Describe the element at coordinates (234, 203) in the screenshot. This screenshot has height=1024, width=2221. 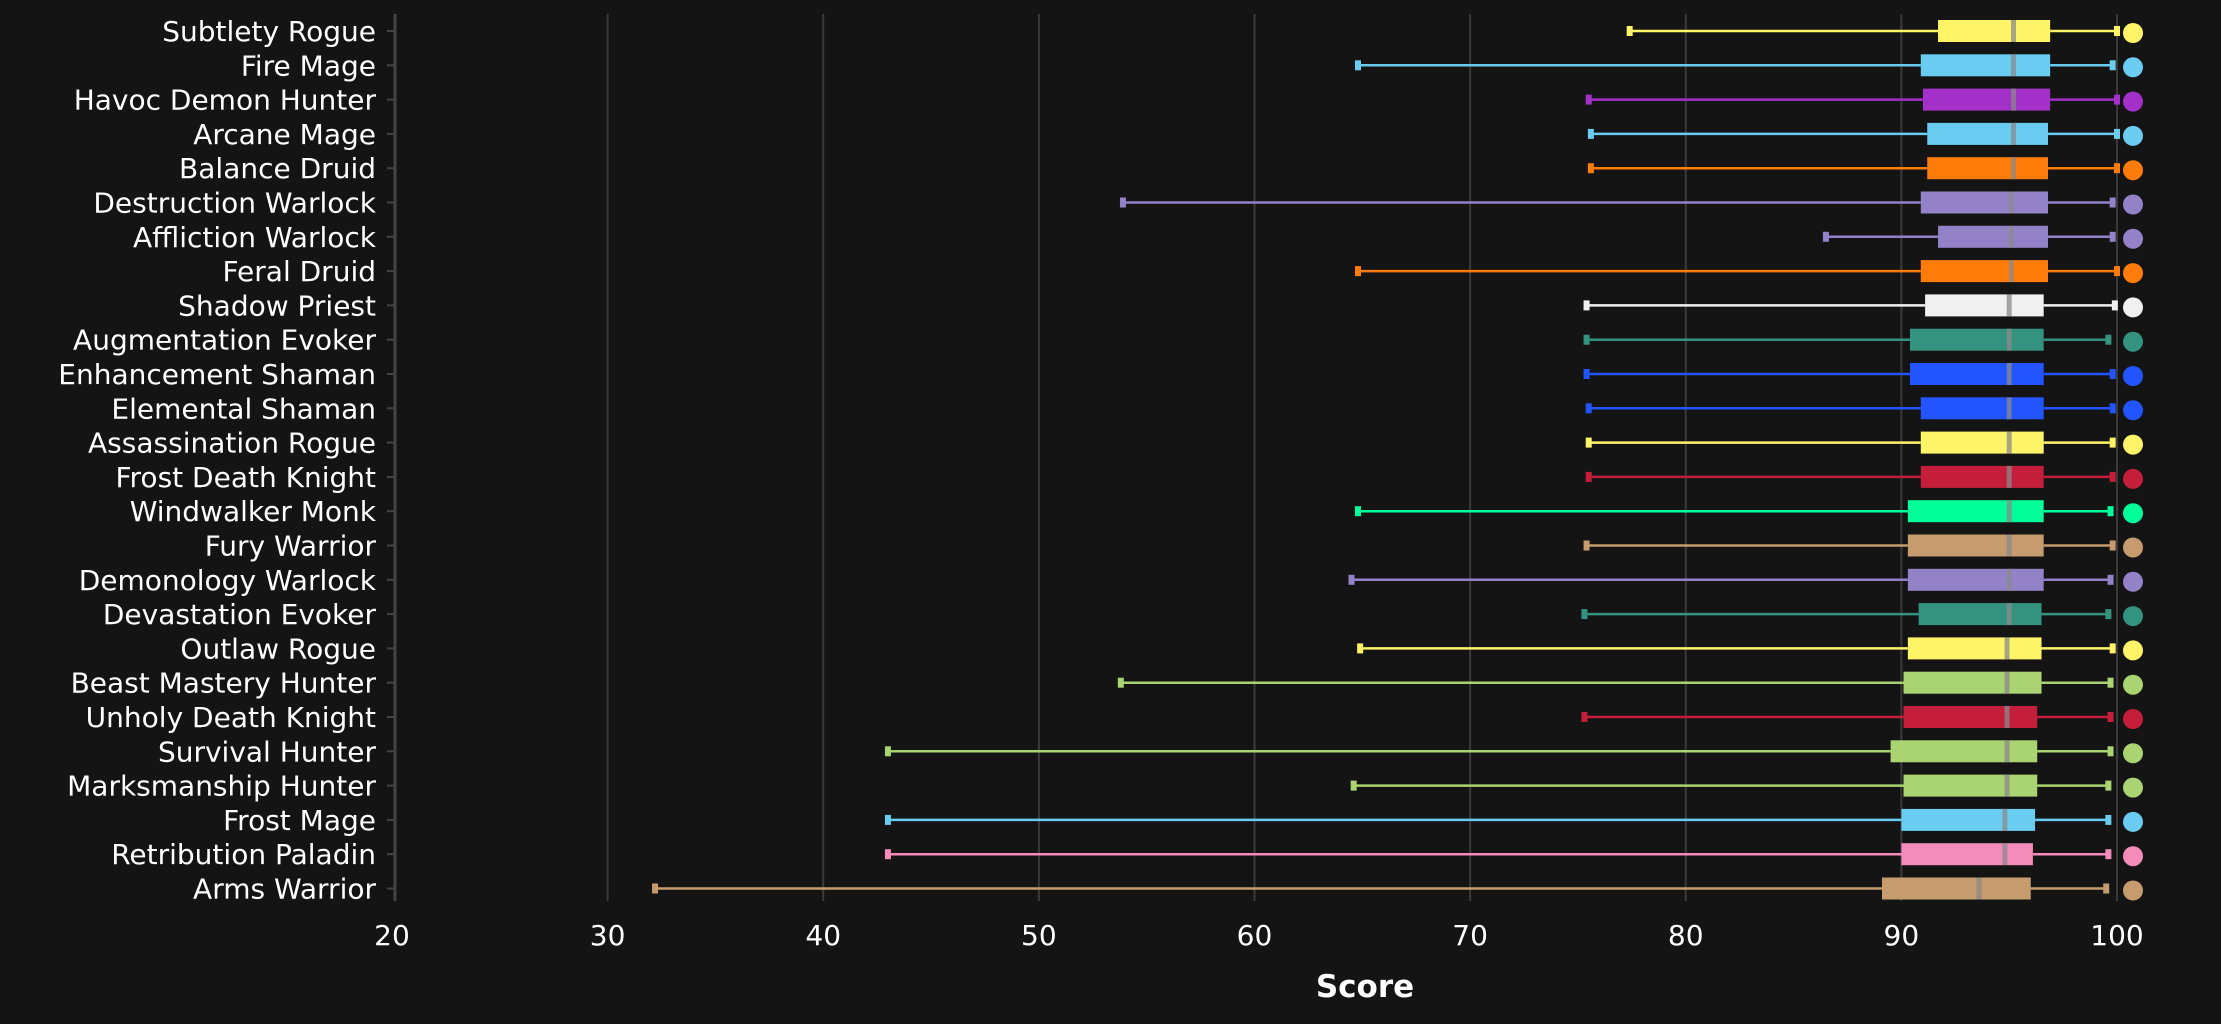
I see `category-label: Destruction Warlock` at that location.